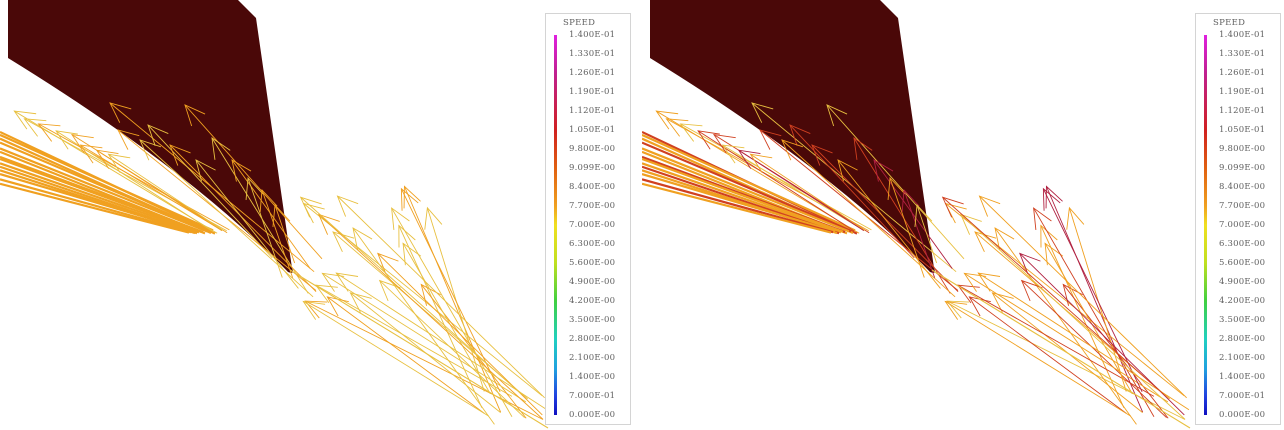 This screenshot has width=1284, height=430. I want to click on legend-tick-label: 3.500E-00, so click(592, 320).